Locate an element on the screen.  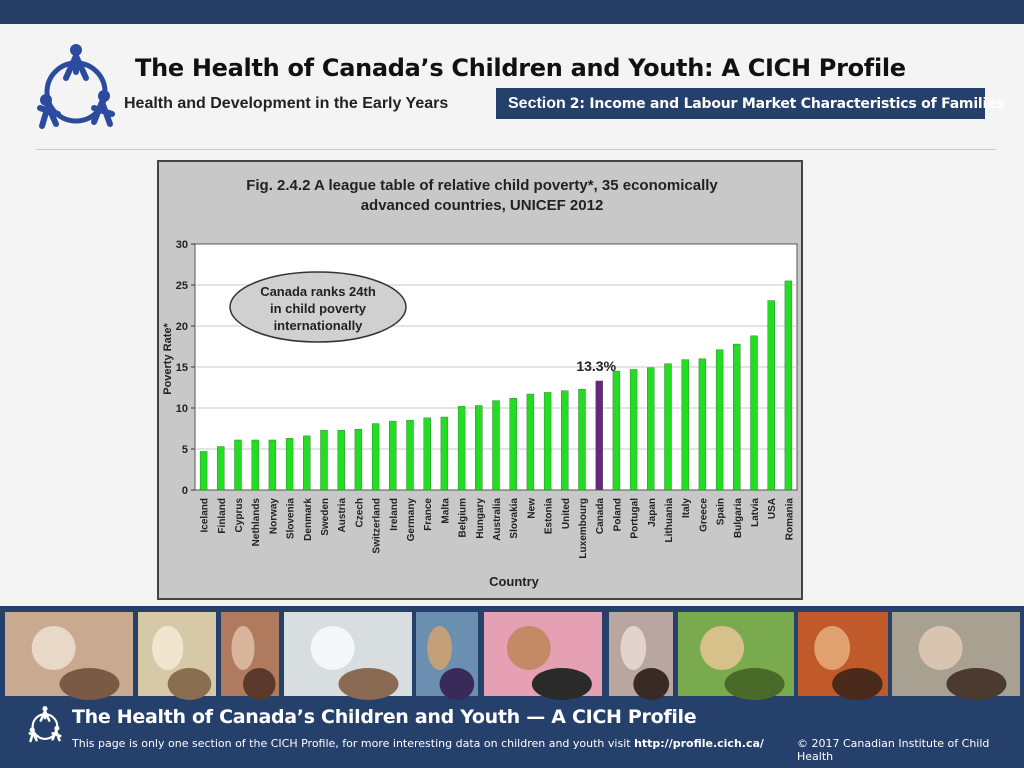
bar-poland is located at coordinates (616, 430).